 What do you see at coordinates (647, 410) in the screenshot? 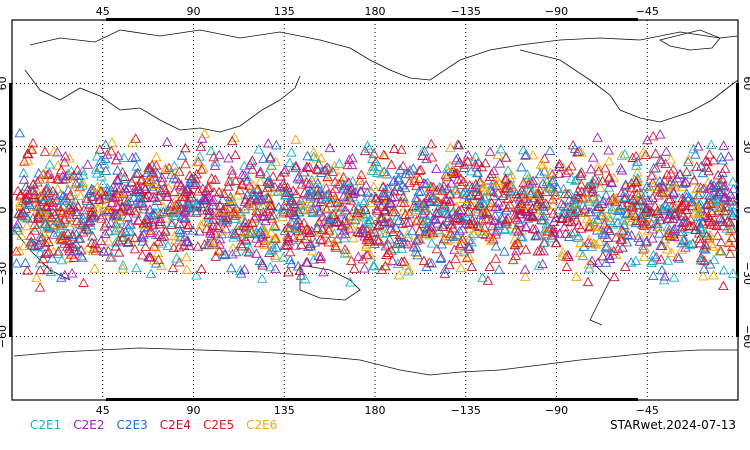
I see `bottom-lon-tick: −45` at bounding box center [647, 410].